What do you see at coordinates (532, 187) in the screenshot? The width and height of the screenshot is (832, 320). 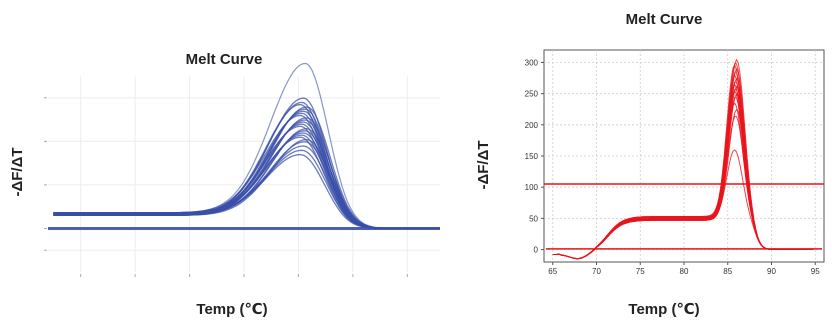 I see `y-tick-label-right: 100` at bounding box center [532, 187].